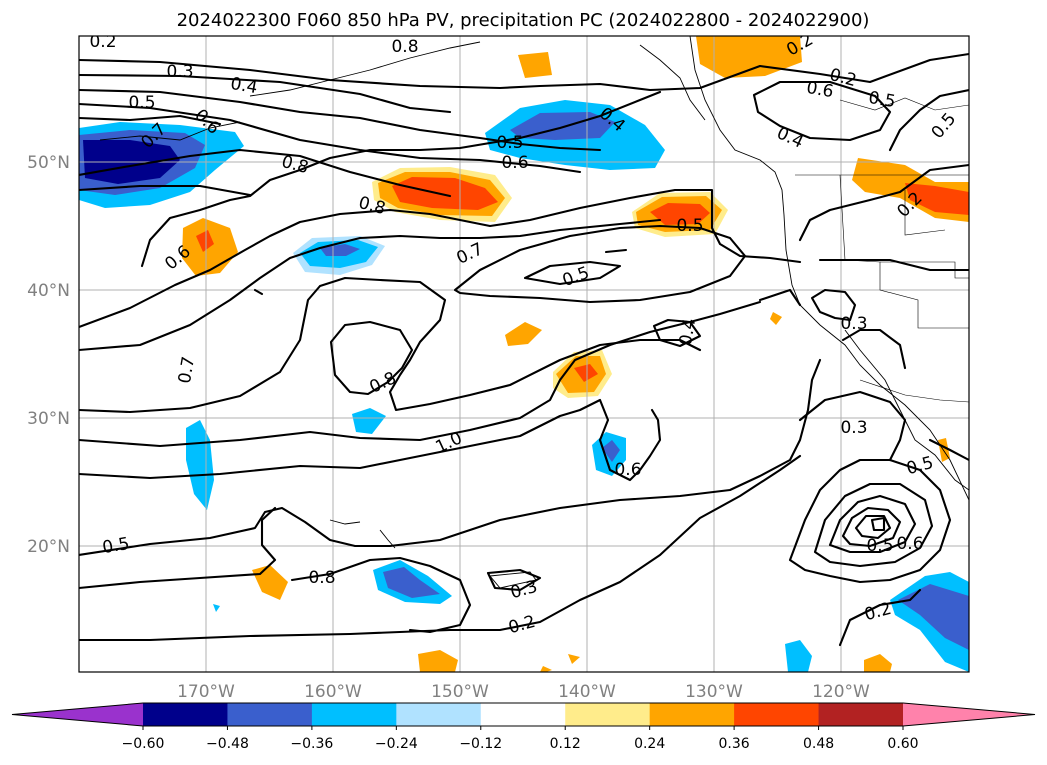  I want to click on colorbar-tick-label: −0.12, so click(480, 744).